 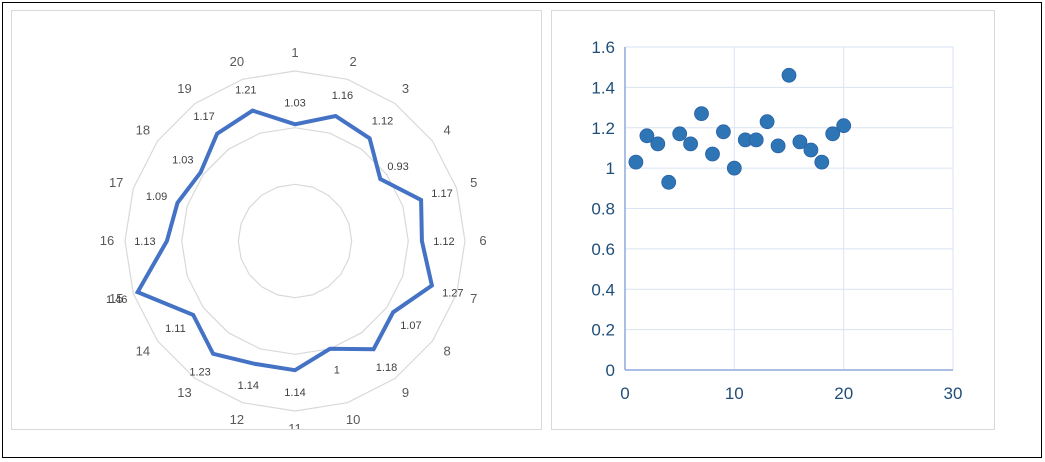 What do you see at coordinates (144, 242) in the screenshot?
I see `radar-data-label: 1.13` at bounding box center [144, 242].